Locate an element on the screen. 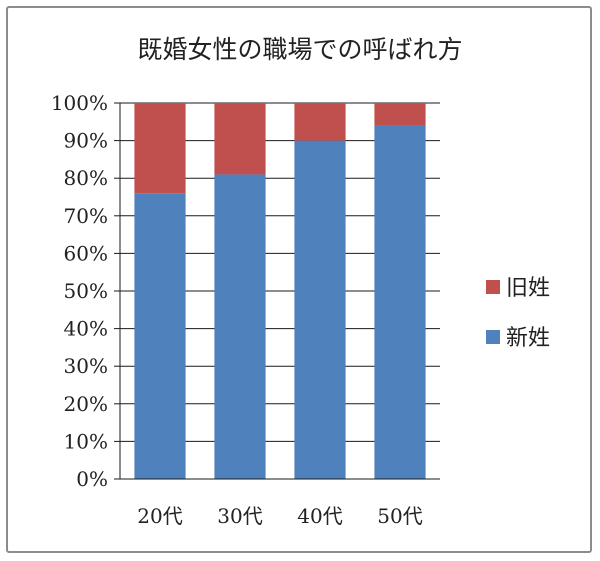  x-tick-label: 50代 is located at coordinates (399, 516).